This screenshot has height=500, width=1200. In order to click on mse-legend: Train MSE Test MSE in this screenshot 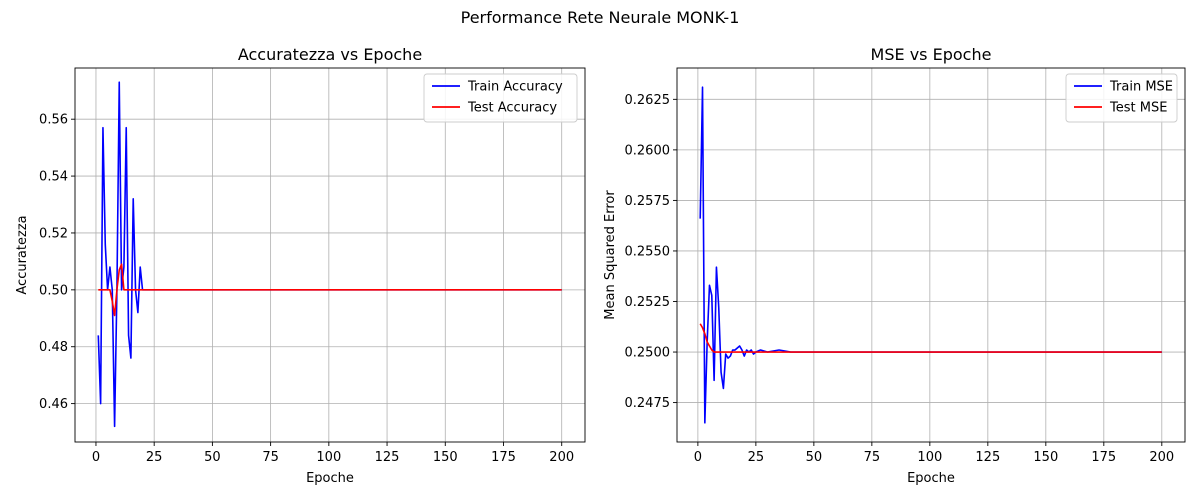, I will do `click(1121, 98)`.